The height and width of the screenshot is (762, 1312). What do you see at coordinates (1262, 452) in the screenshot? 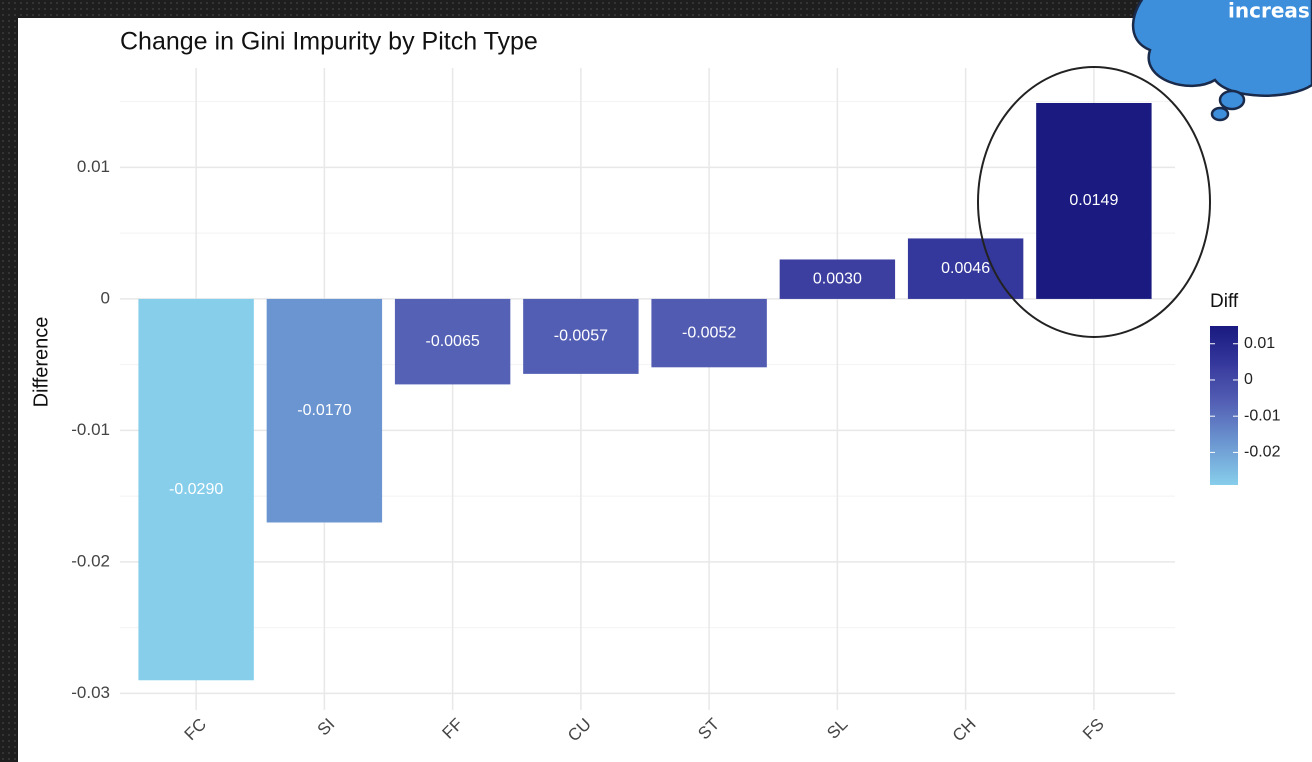
I see `legend-tick-label: -0.02` at bounding box center [1262, 452].